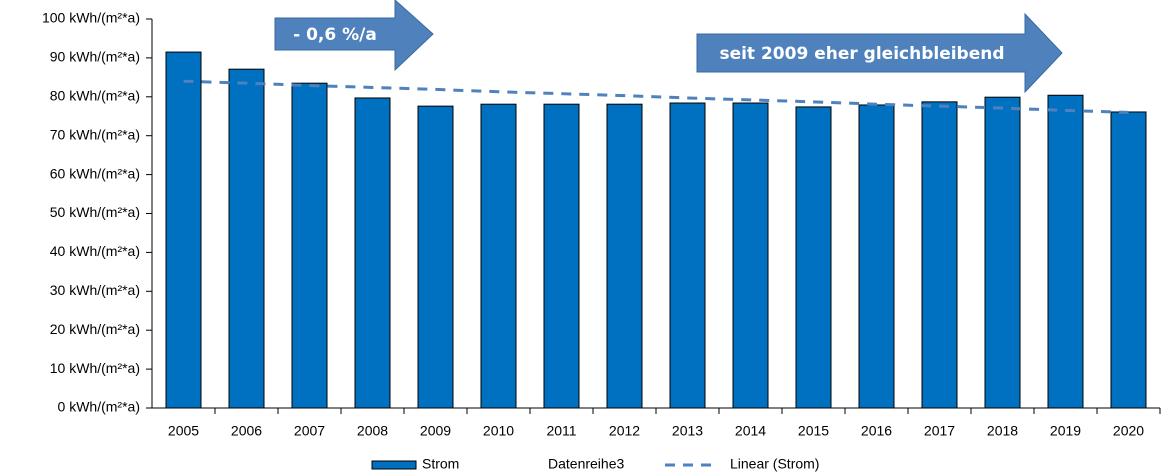 Image resolution: width=1161 pixels, height=475 pixels. Describe the element at coordinates (1128, 431) in the screenshot. I see `x-tick-label: 2020` at that location.